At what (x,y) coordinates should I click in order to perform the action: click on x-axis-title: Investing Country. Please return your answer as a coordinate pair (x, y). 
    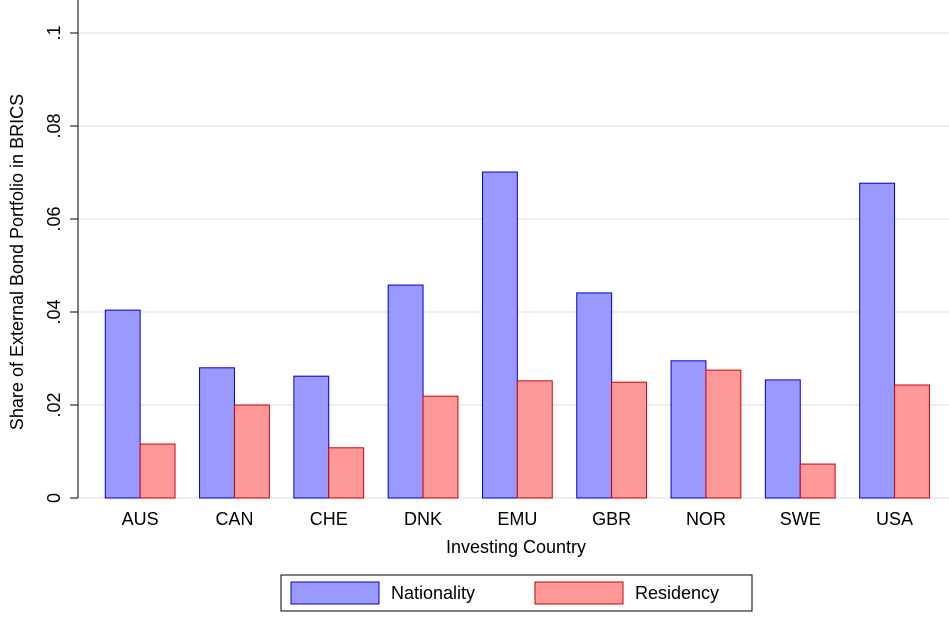
    Looking at the image, I should click on (516, 547).